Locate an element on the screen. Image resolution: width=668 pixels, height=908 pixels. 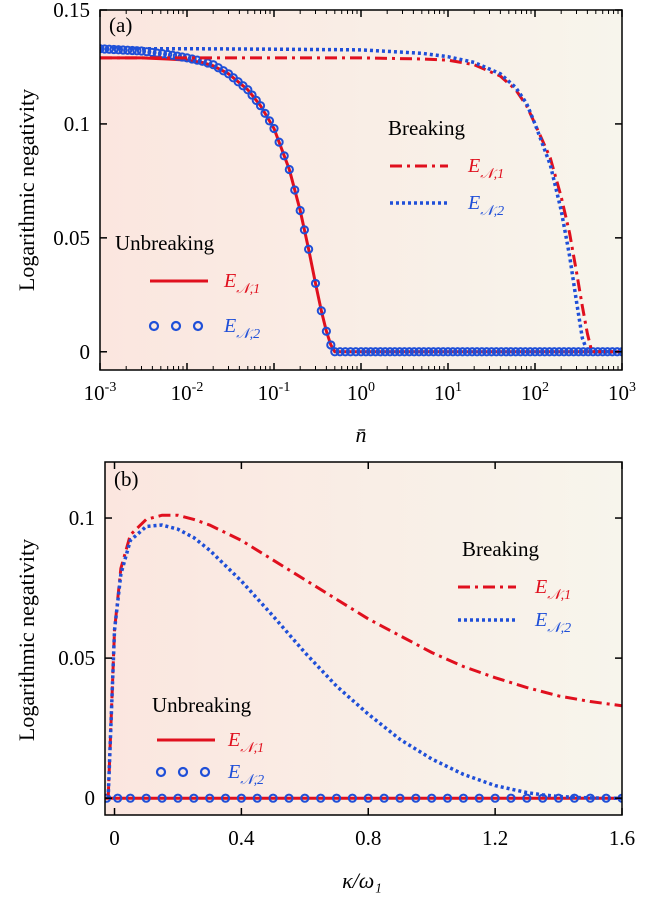
y-tick-label: 0 is located at coordinates (90, 798).